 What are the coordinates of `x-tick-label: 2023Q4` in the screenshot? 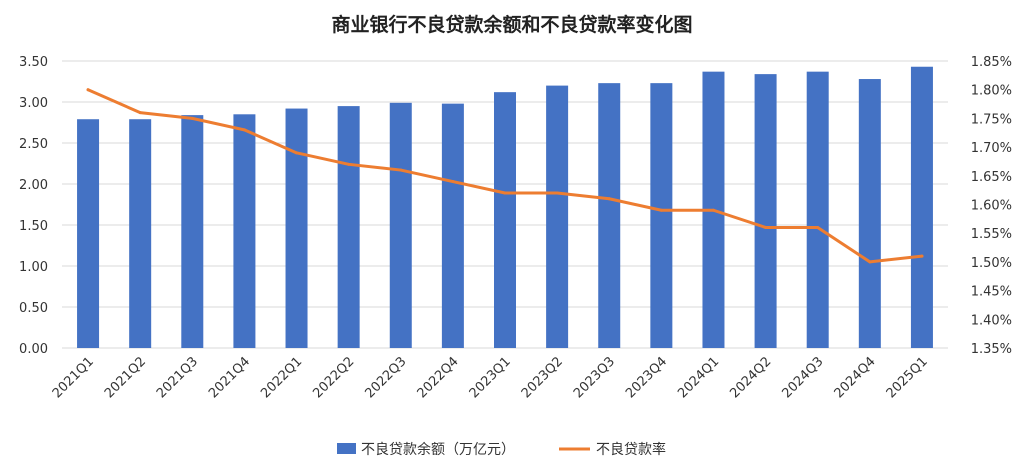 It's located at (646, 377).